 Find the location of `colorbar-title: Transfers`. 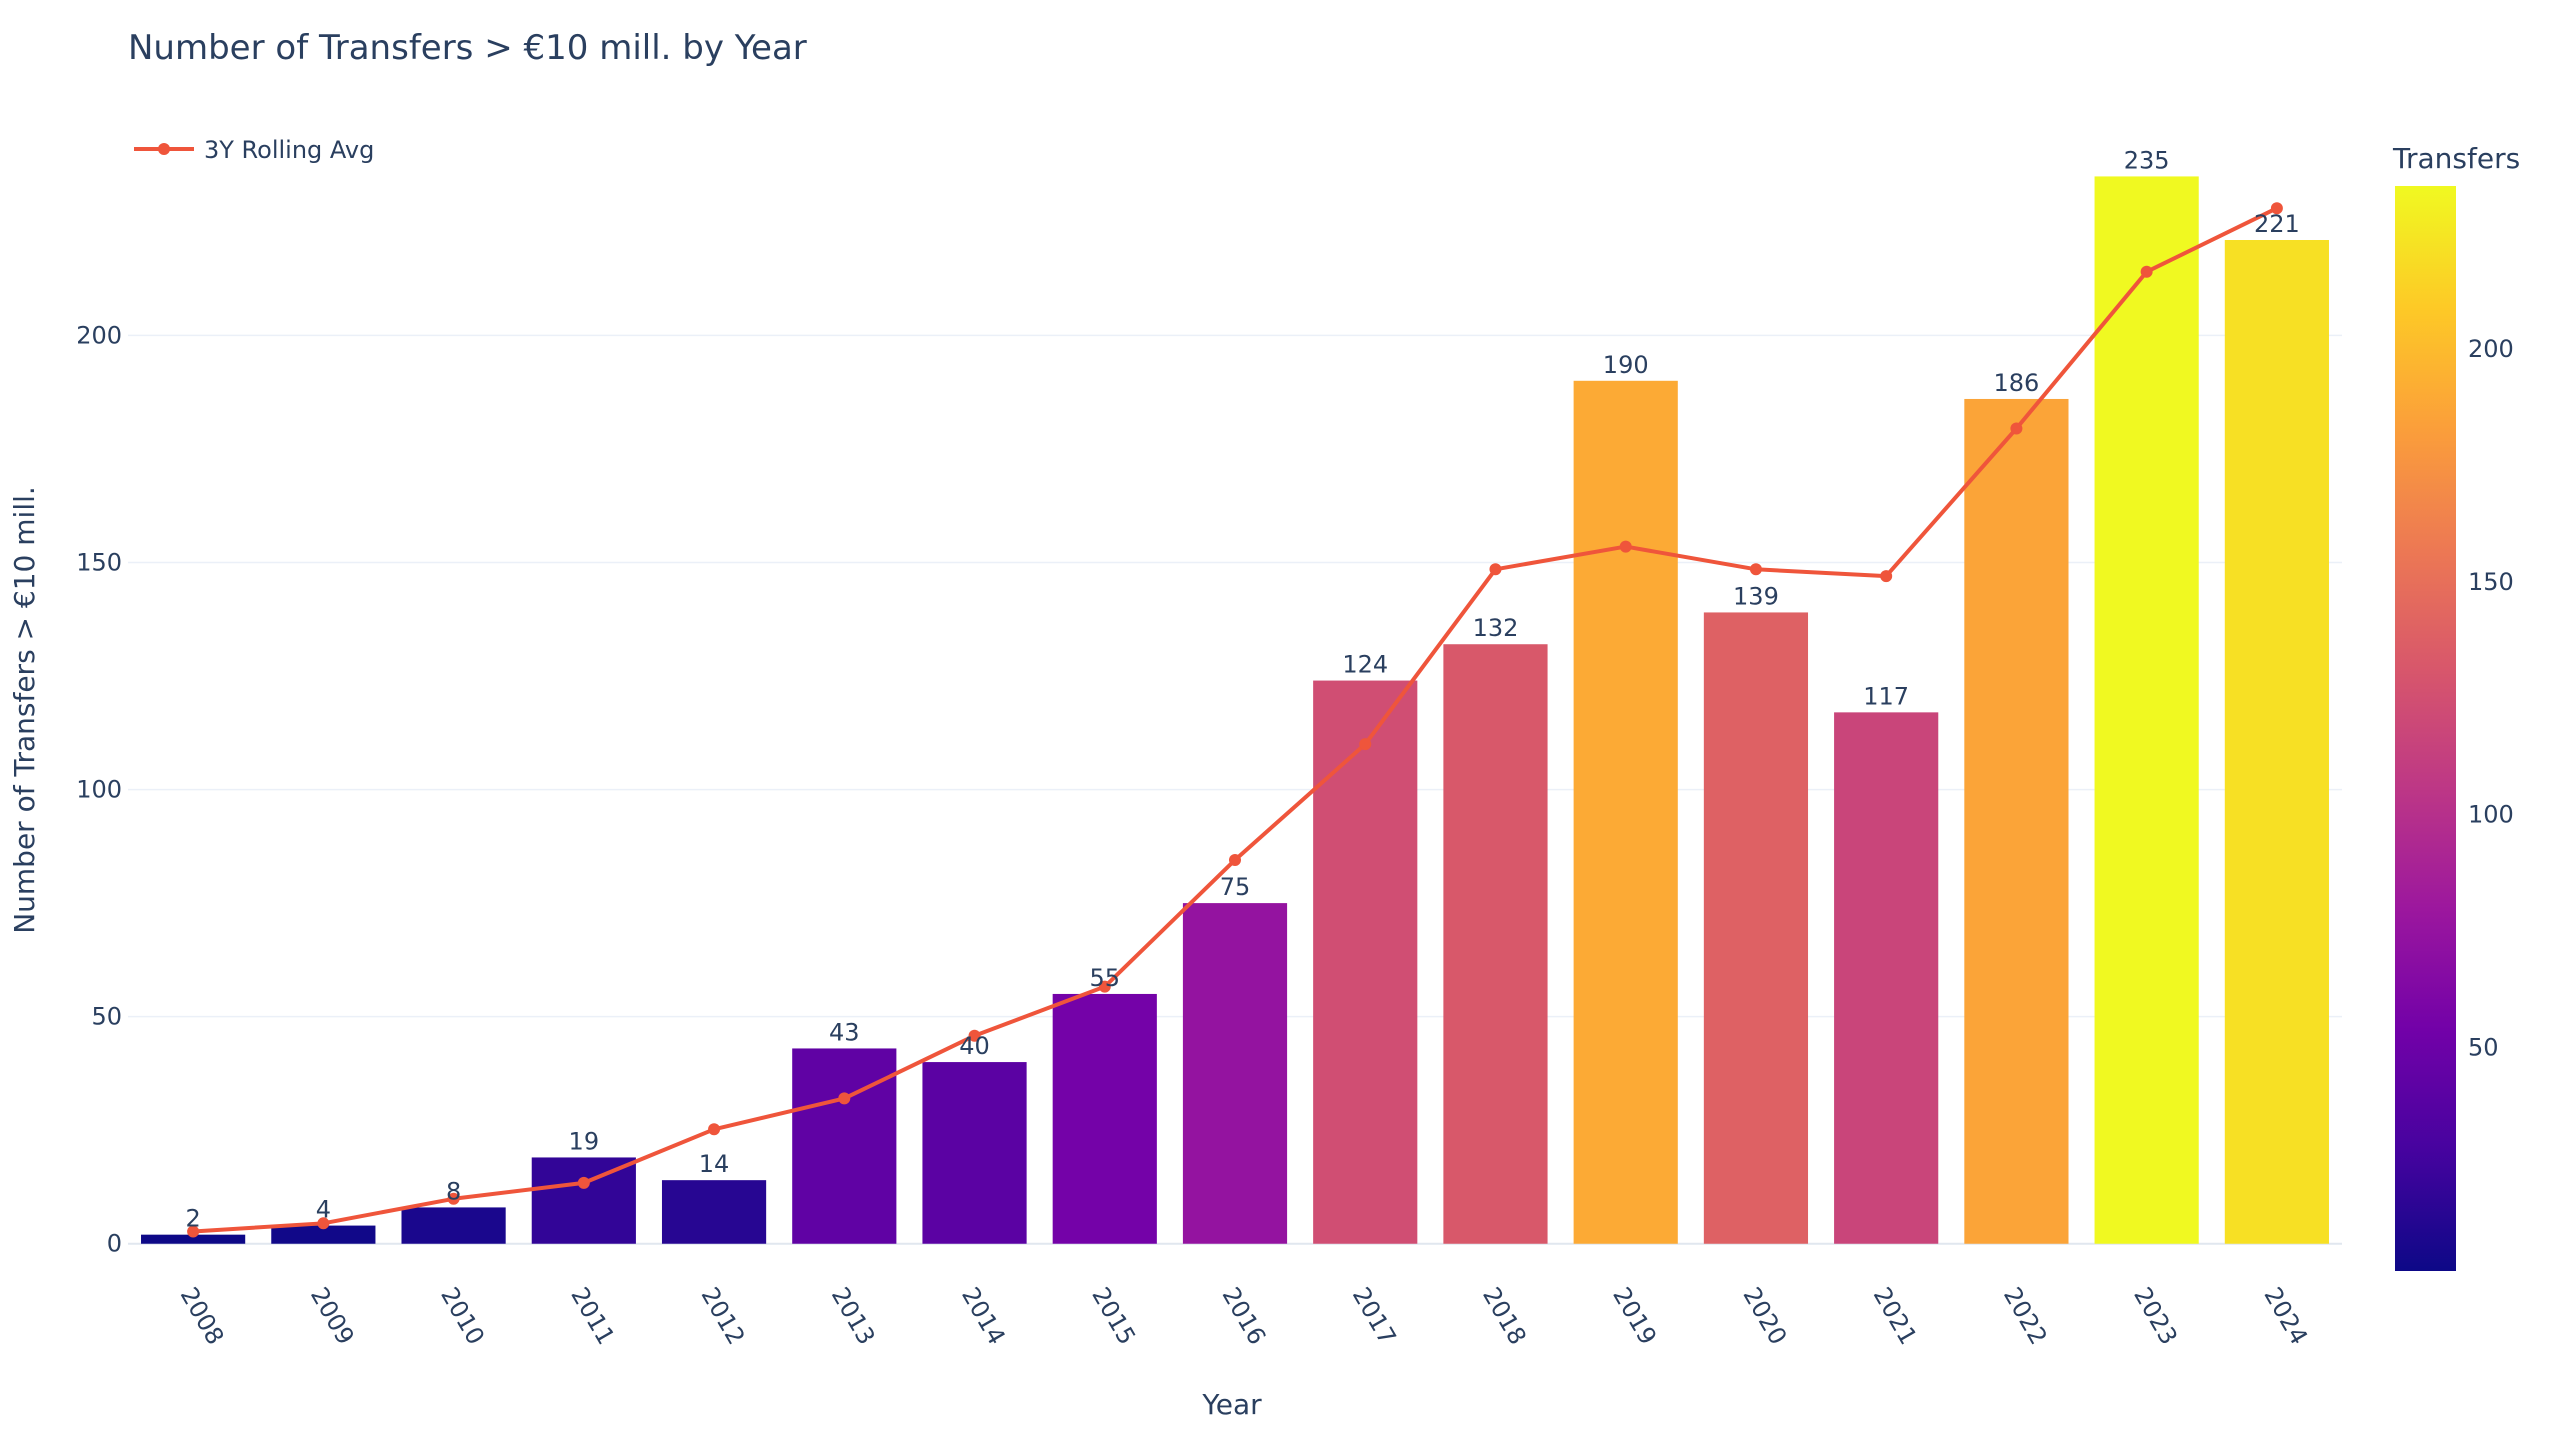

colorbar-title: Transfers is located at coordinates (2456, 158).